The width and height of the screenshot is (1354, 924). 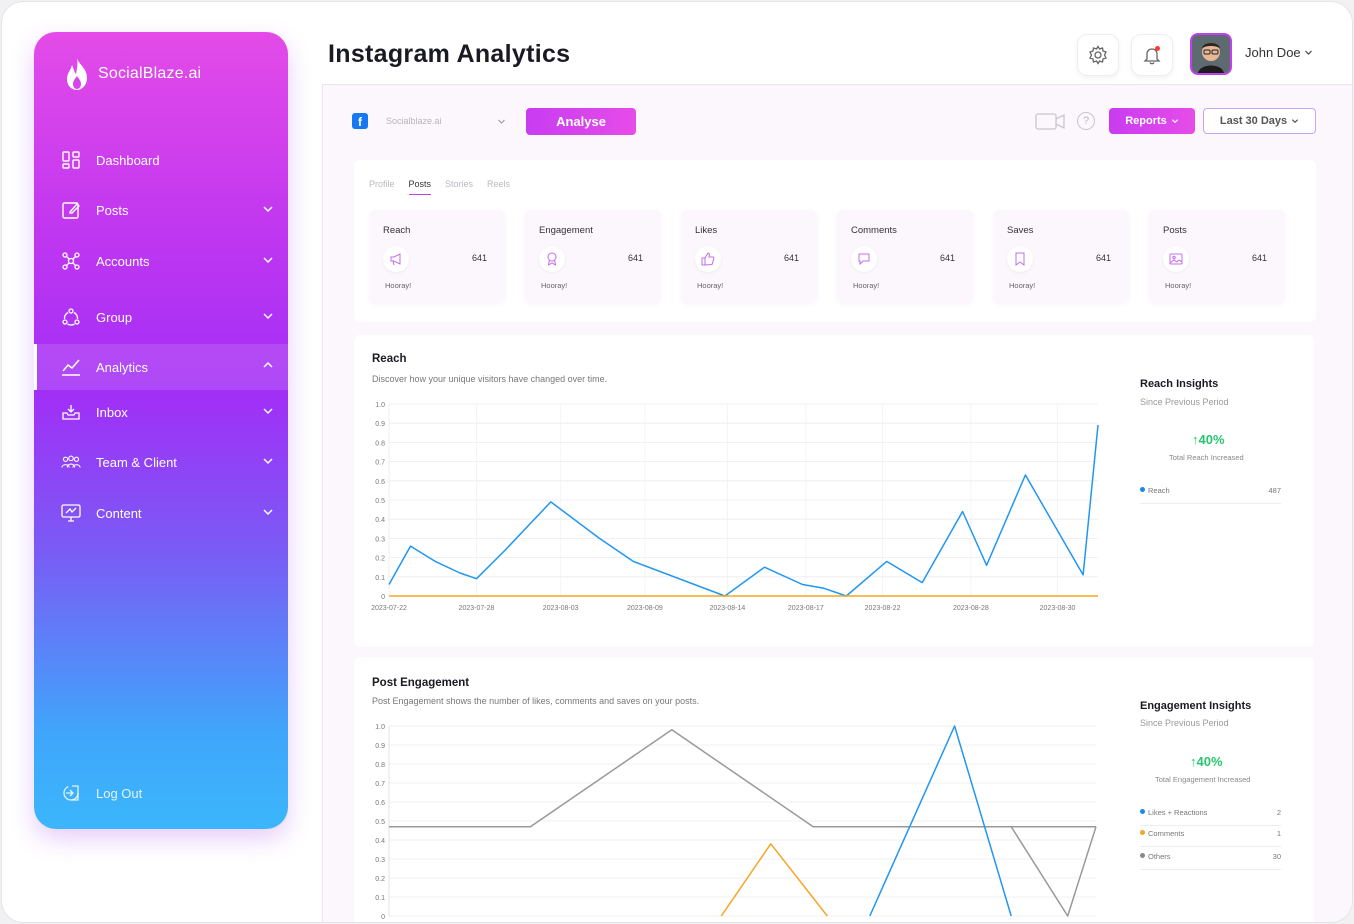 What do you see at coordinates (71, 317) in the screenshot?
I see `group-icon` at bounding box center [71, 317].